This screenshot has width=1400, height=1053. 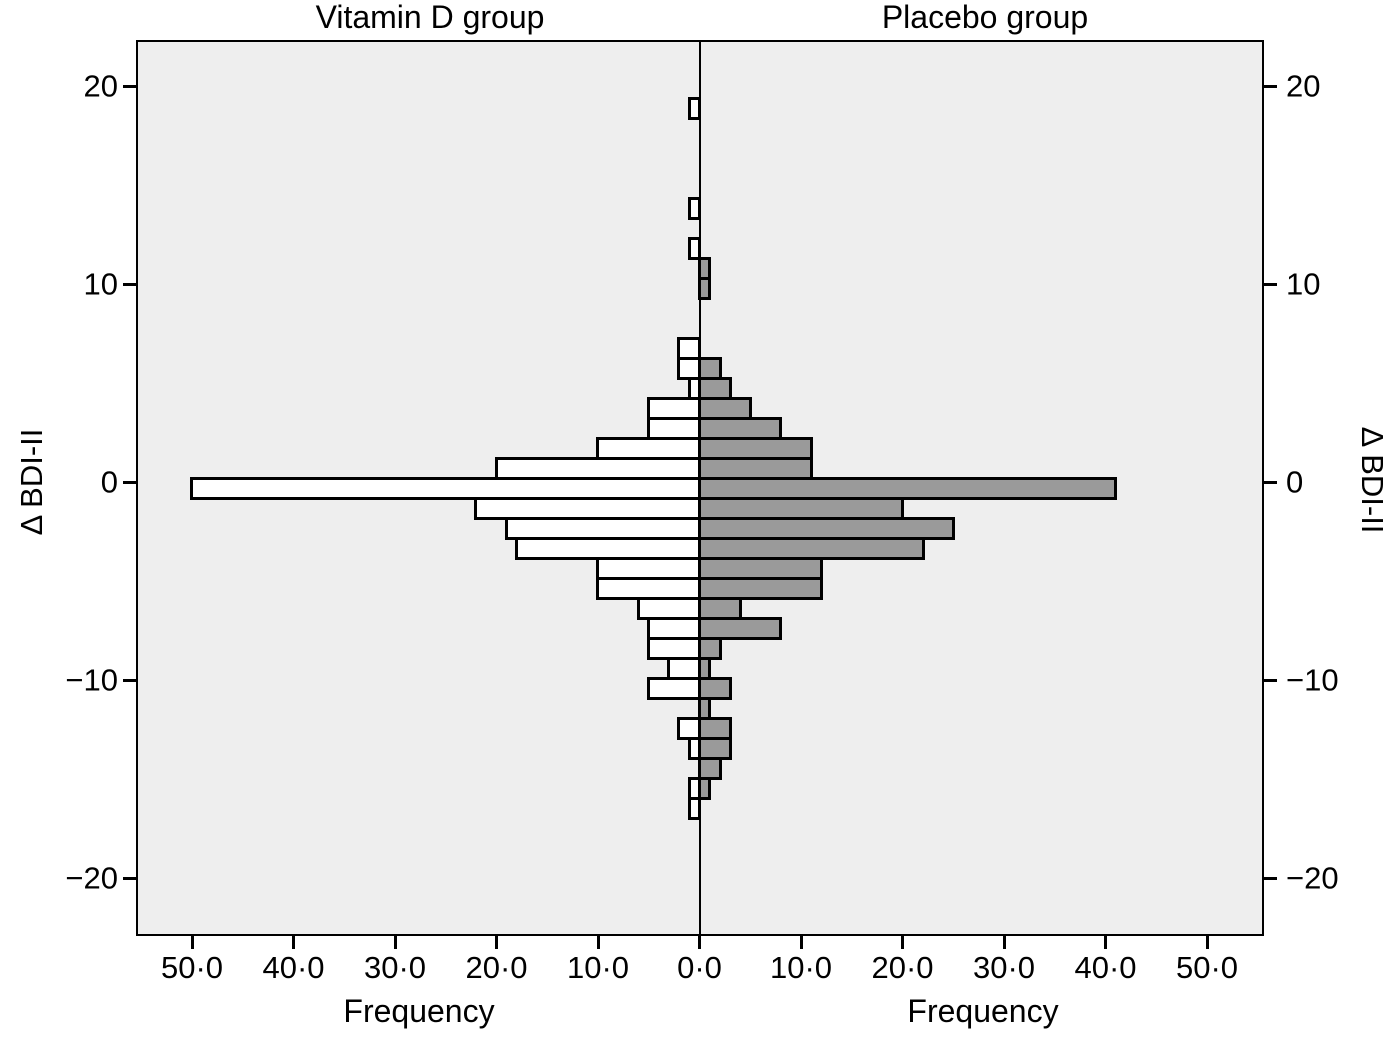 I want to click on x-tick-label: 0·0, so click(x=699, y=967).